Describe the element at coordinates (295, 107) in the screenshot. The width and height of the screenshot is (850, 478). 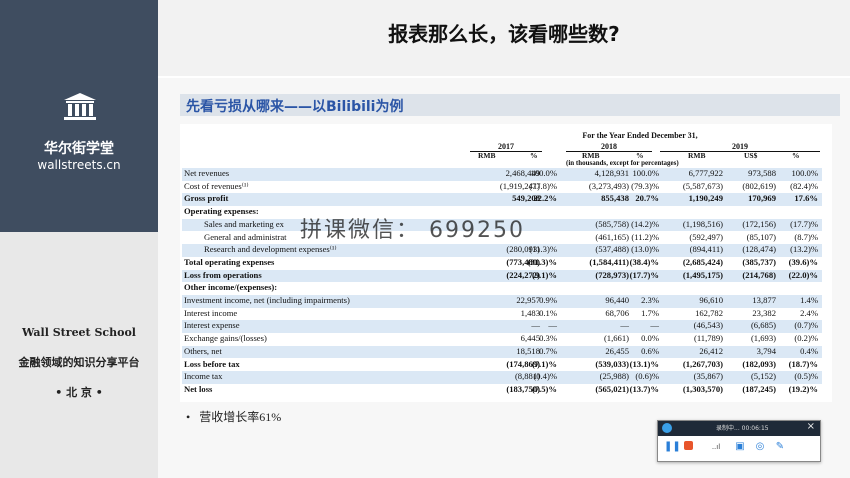
I see `section-title: 先看亏损从哪来——以Bilibili为例` at that location.